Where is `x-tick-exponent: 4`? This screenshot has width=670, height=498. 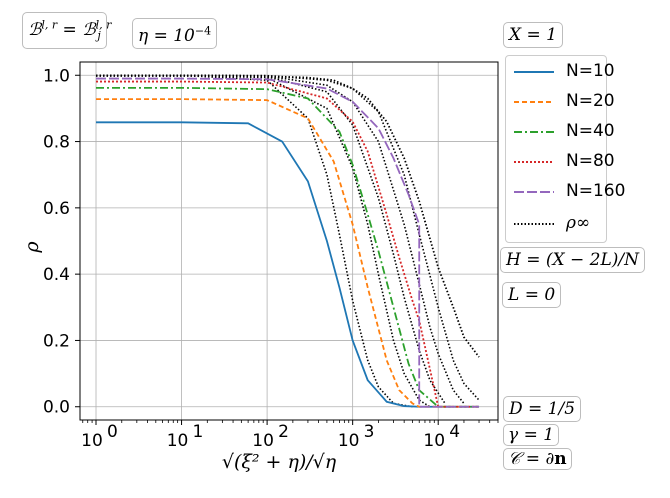 x-tick-exponent: 4 is located at coordinates (454, 432).